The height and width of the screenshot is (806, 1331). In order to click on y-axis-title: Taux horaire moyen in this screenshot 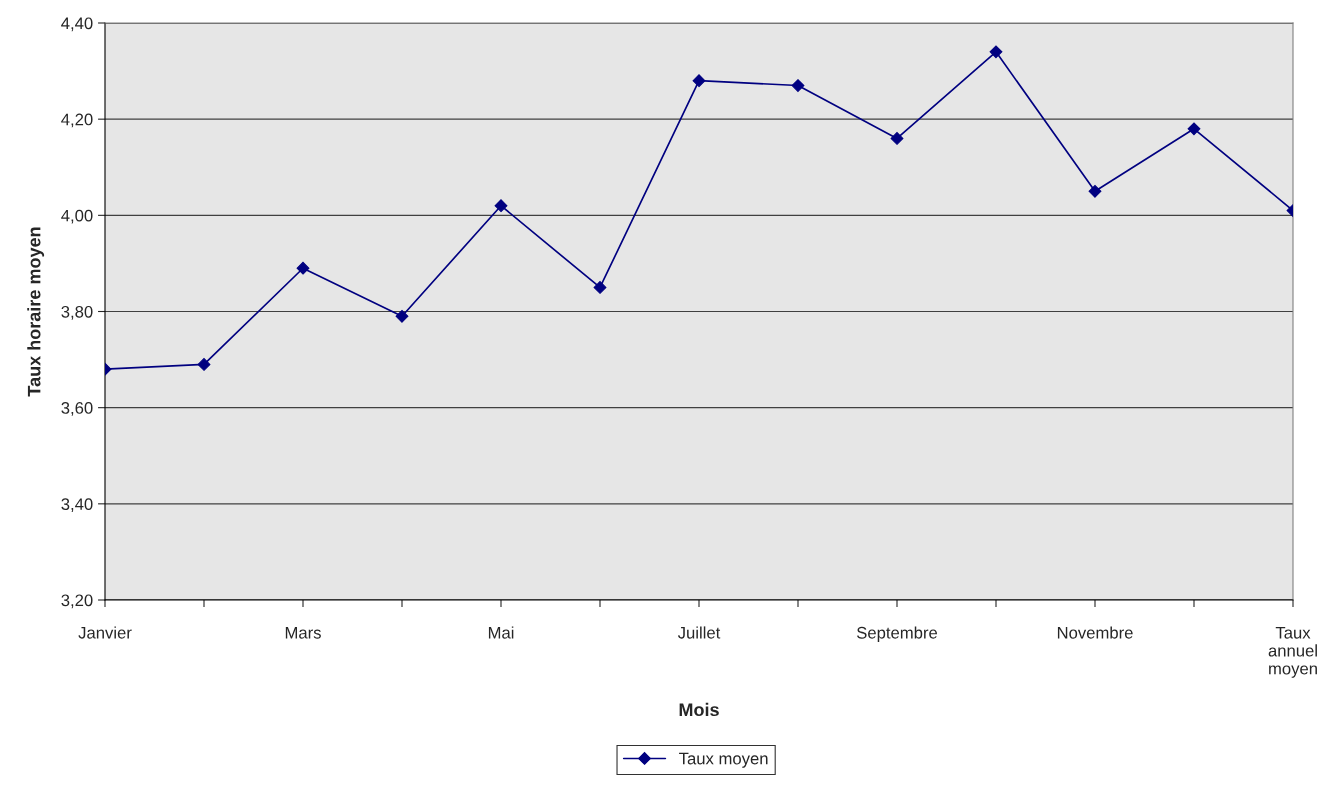, I will do `click(36, 312)`.